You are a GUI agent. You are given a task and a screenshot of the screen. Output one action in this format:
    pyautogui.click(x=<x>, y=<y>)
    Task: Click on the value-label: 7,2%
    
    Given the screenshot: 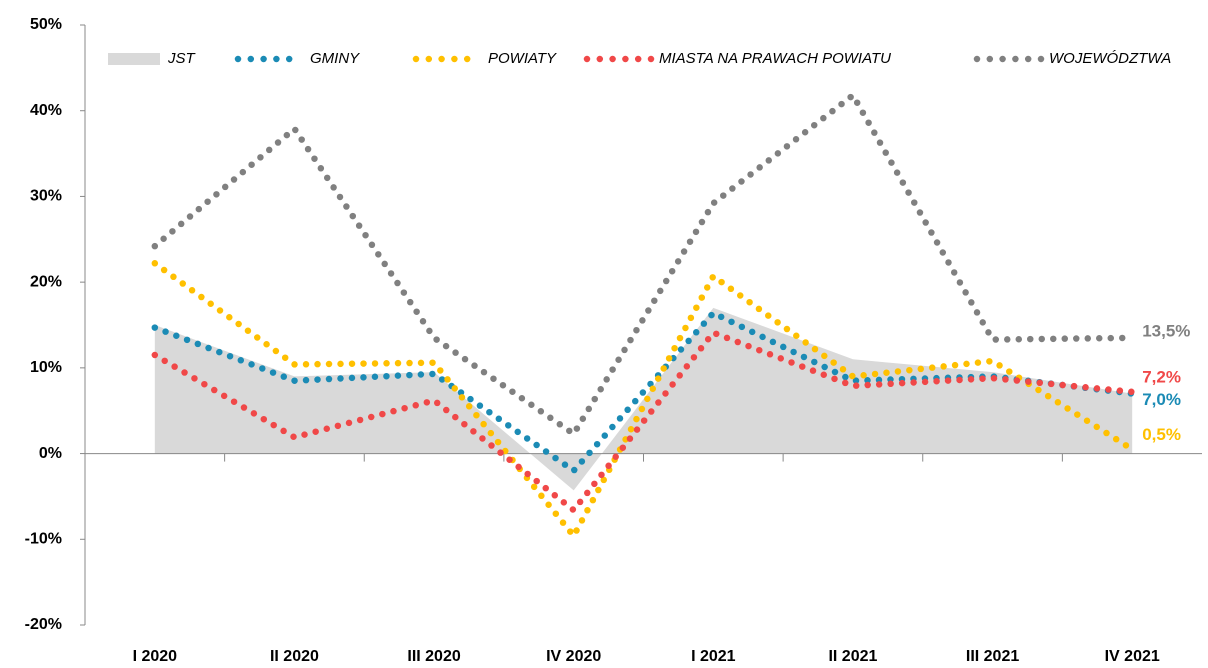 What is the action you would take?
    pyautogui.click(x=1161, y=376)
    